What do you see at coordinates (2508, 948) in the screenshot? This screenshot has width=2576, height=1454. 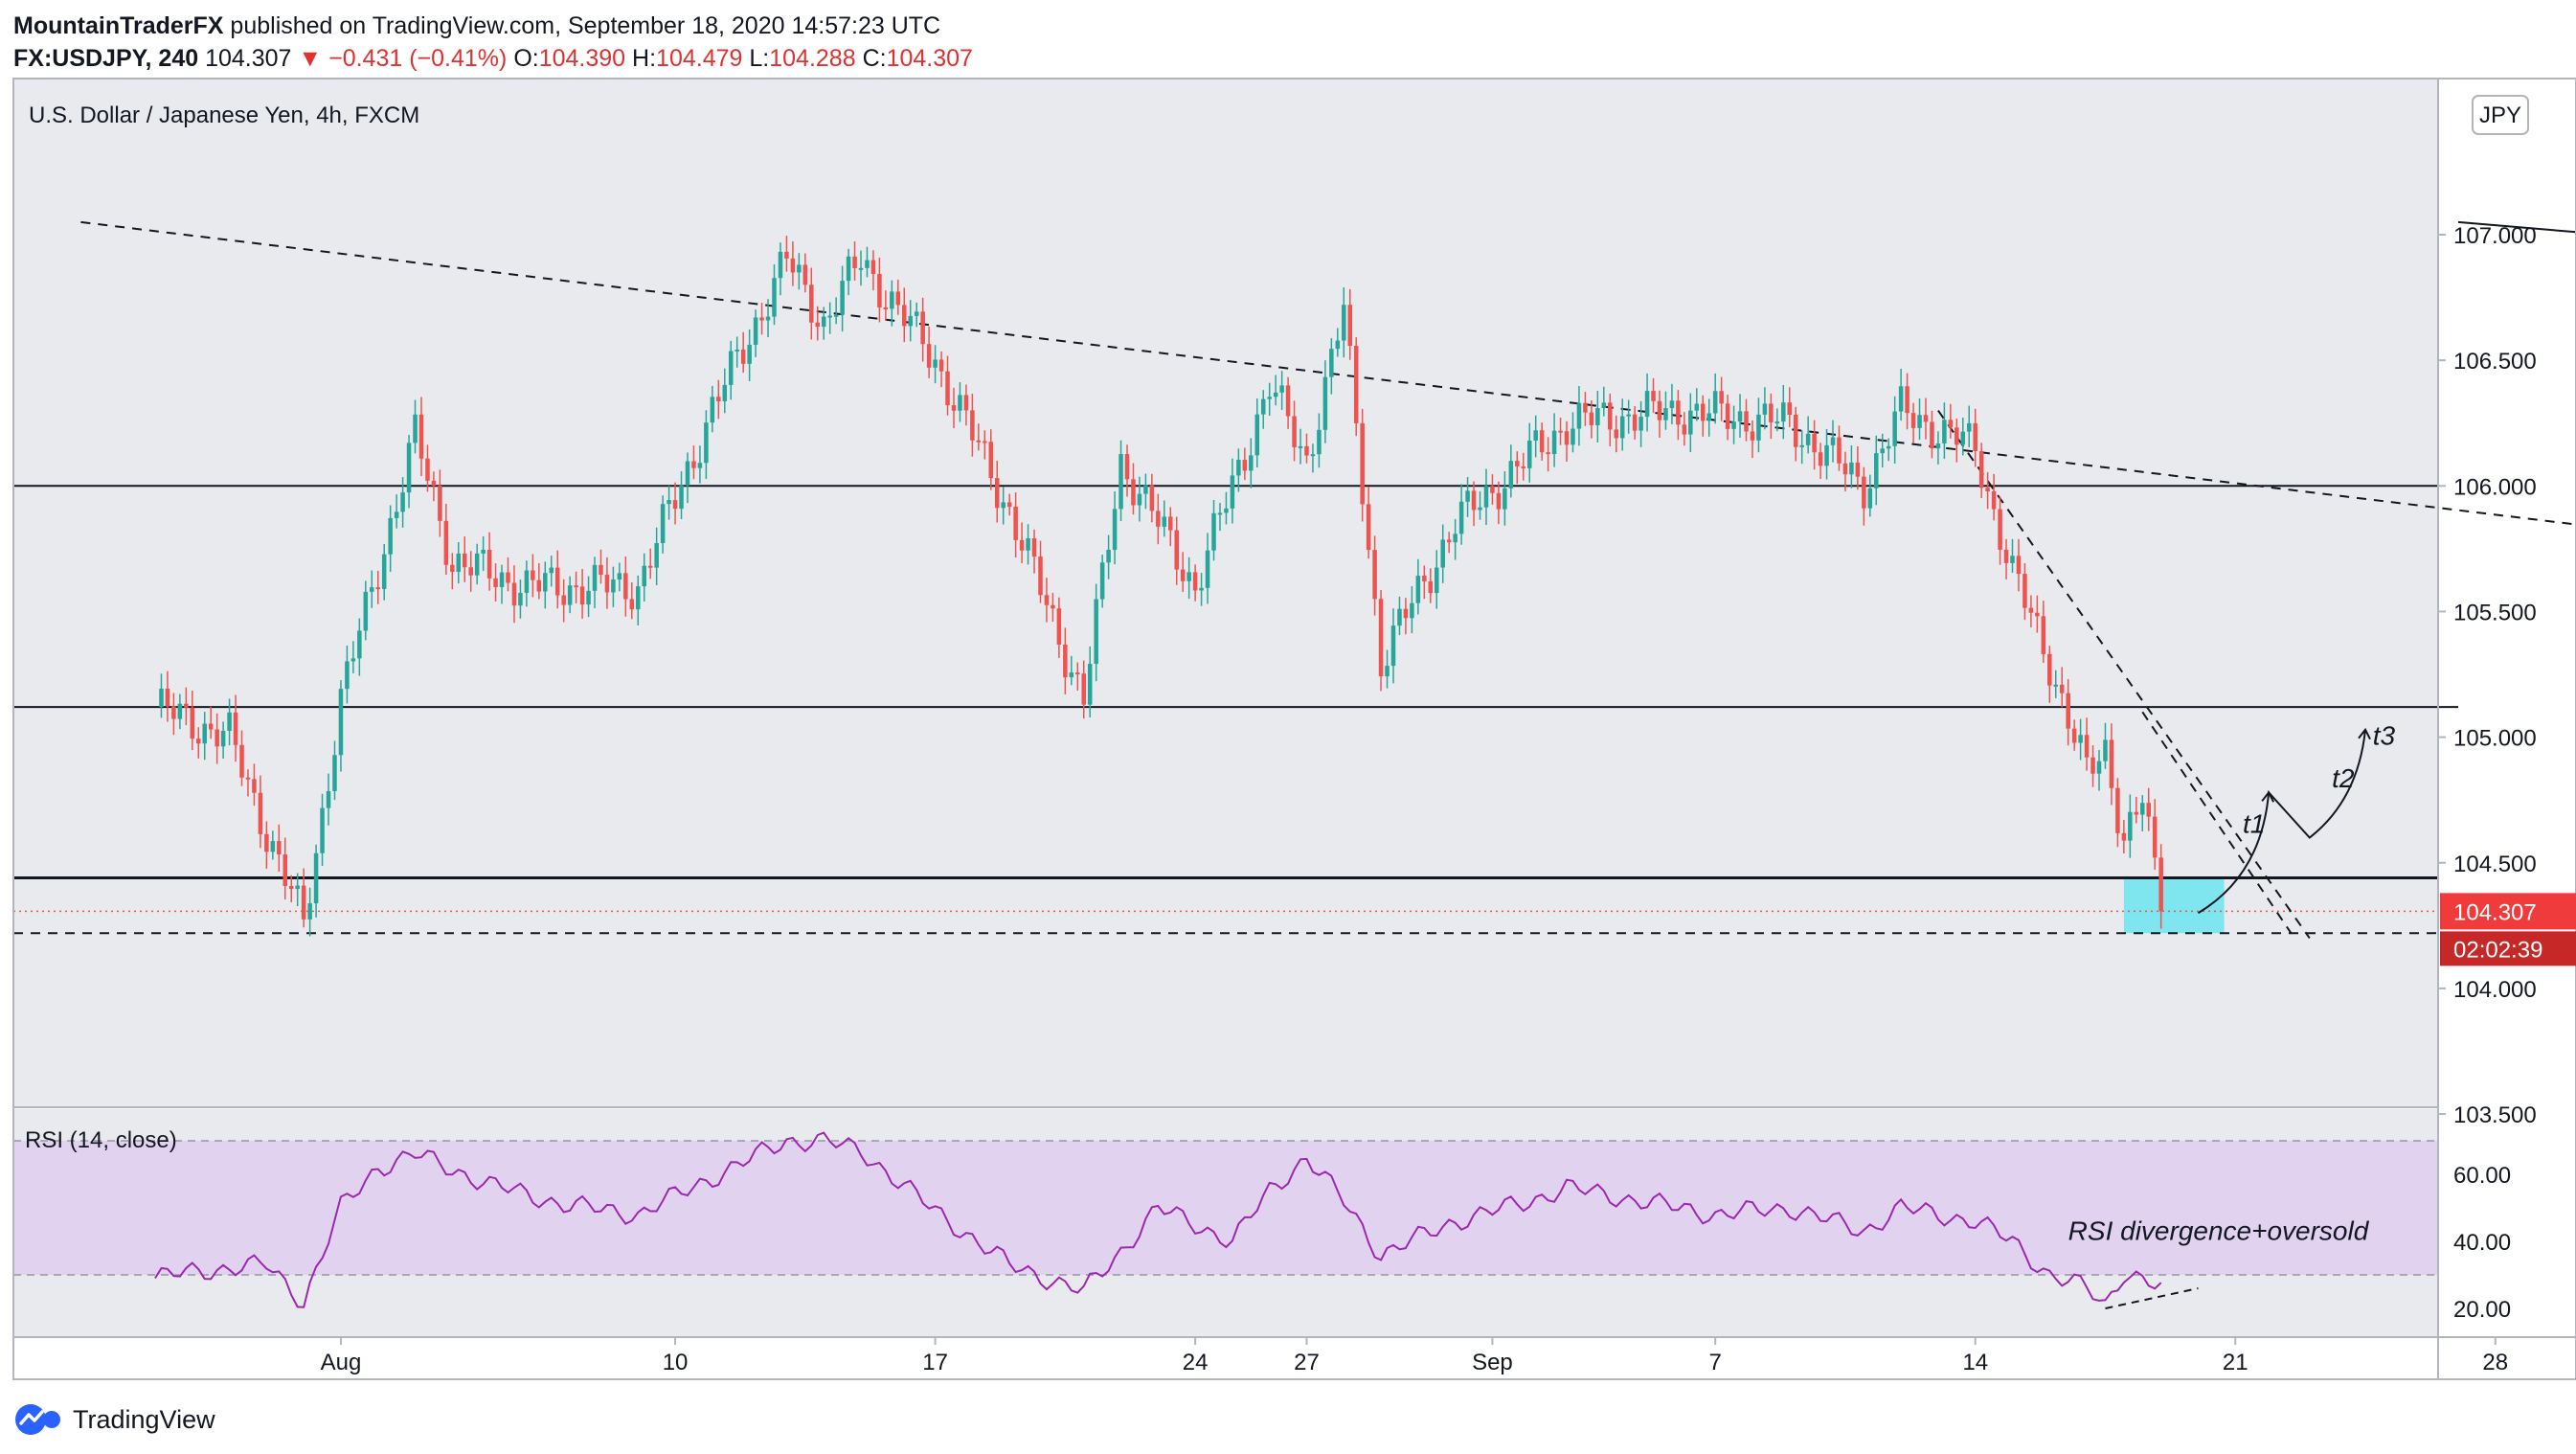 I see `countdown-tag` at bounding box center [2508, 948].